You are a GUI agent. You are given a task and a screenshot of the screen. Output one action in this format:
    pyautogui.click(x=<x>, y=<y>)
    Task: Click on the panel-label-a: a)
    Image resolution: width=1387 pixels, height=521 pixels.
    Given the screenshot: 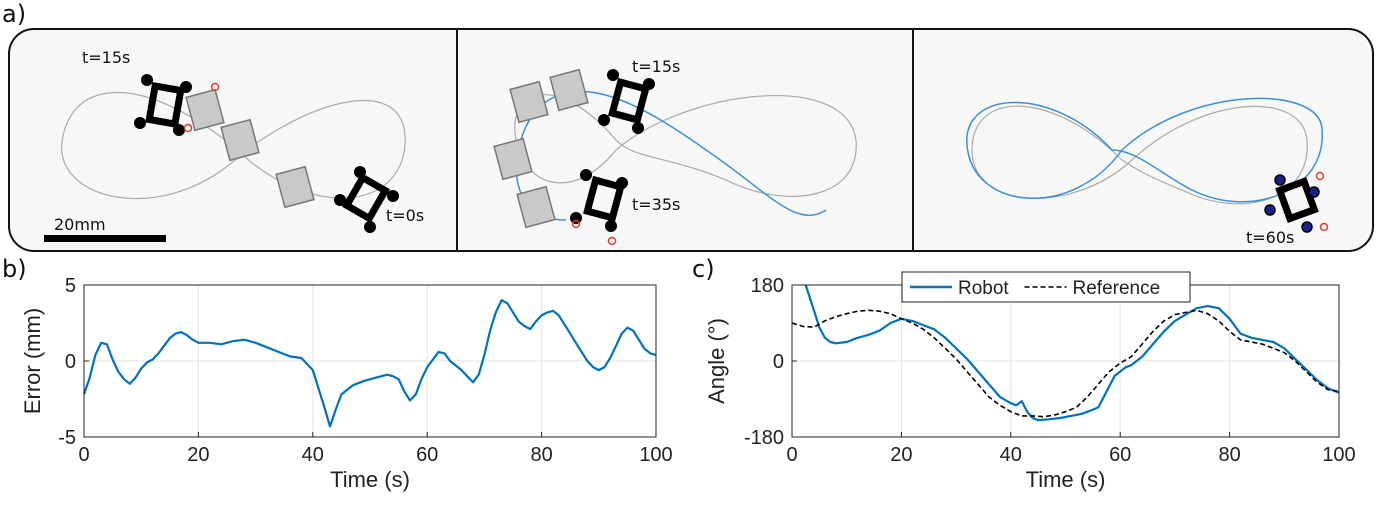 What is the action you would take?
    pyautogui.click(x=14, y=14)
    